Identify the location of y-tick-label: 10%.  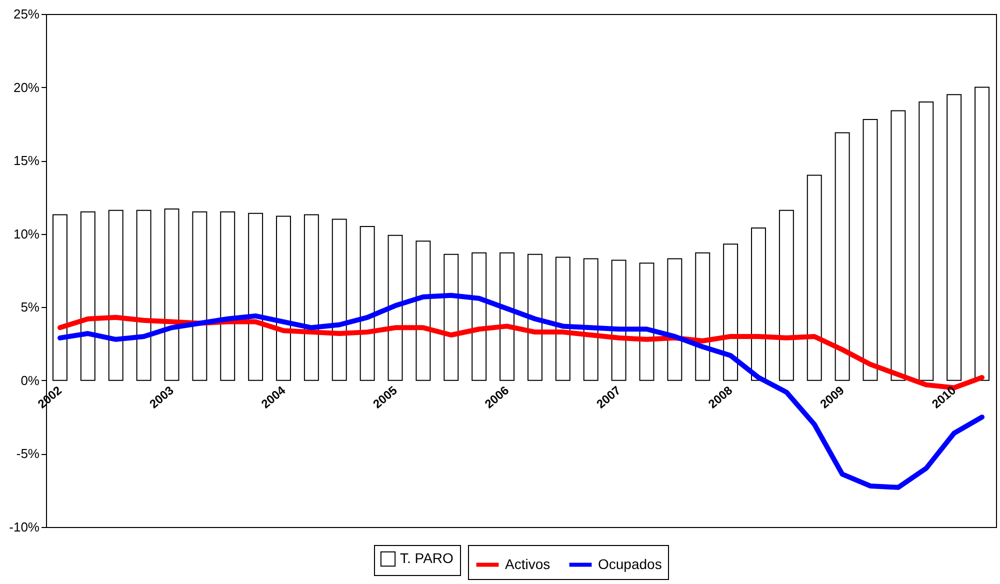
(26, 234).